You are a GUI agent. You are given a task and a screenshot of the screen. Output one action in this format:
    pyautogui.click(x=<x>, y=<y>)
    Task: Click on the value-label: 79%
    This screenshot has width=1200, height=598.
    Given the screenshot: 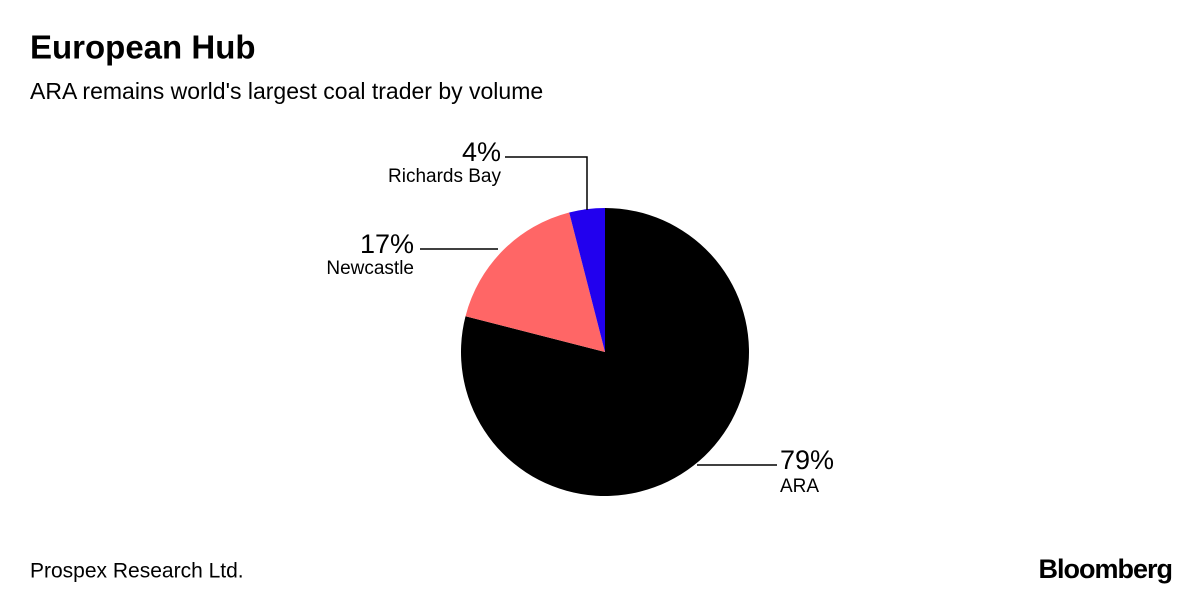 What is the action you would take?
    pyautogui.click(x=807, y=460)
    